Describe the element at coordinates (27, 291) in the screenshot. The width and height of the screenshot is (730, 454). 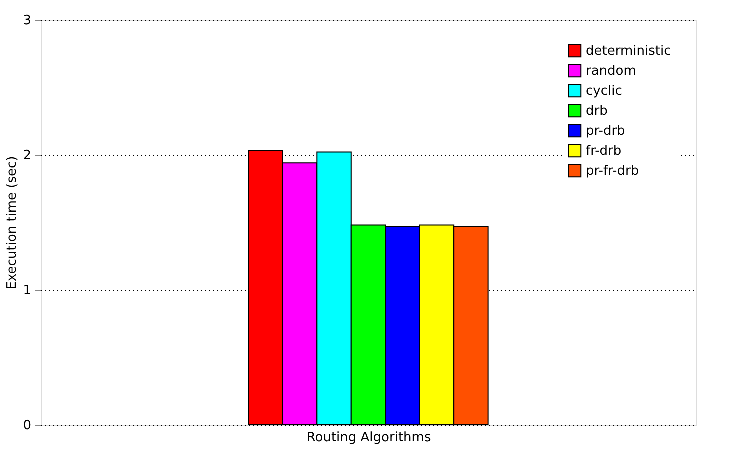
I see `y-tick-label: 1` at that location.